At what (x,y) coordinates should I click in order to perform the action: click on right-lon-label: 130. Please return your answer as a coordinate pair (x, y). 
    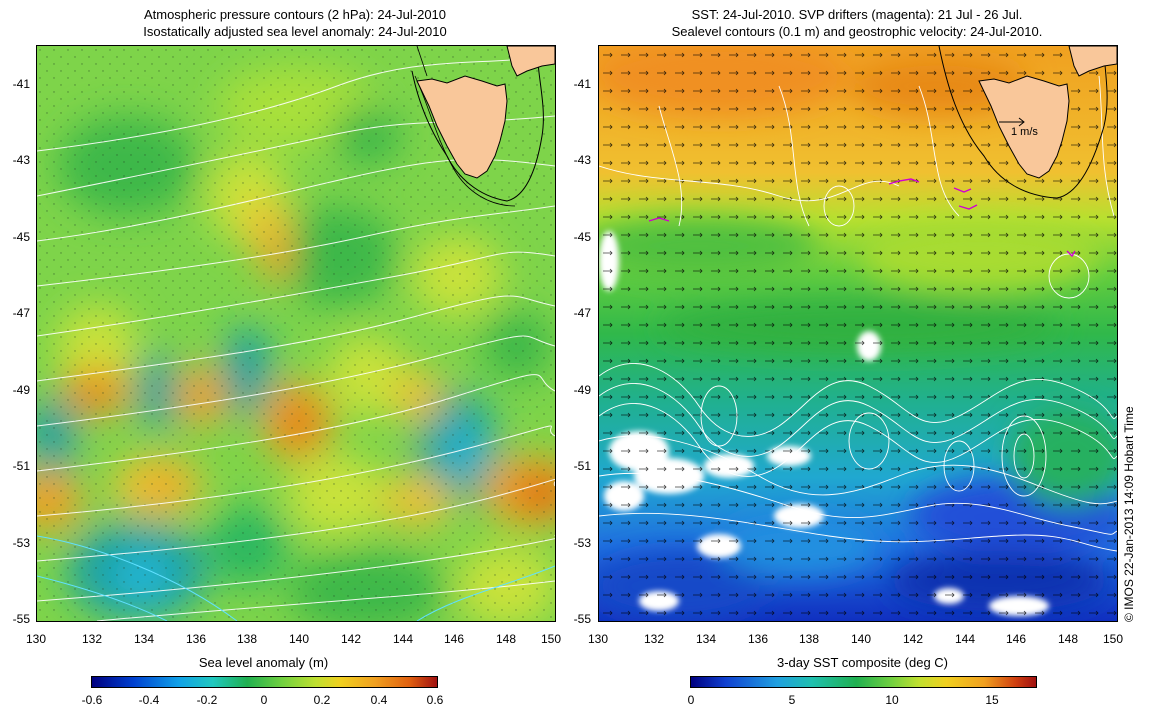
    Looking at the image, I should click on (598, 639).